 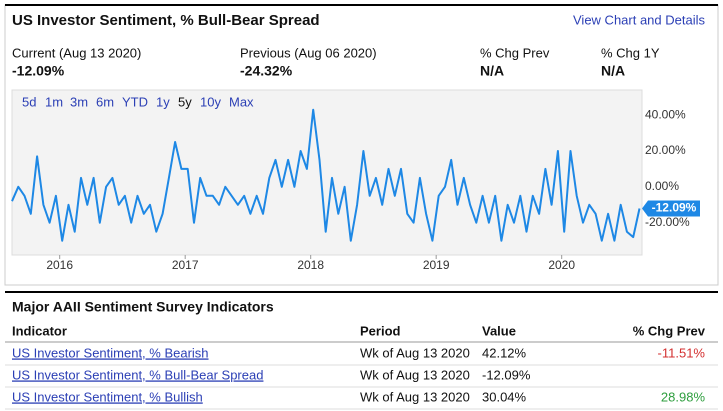 I want to click on last-value-badge, so click(x=671, y=208).